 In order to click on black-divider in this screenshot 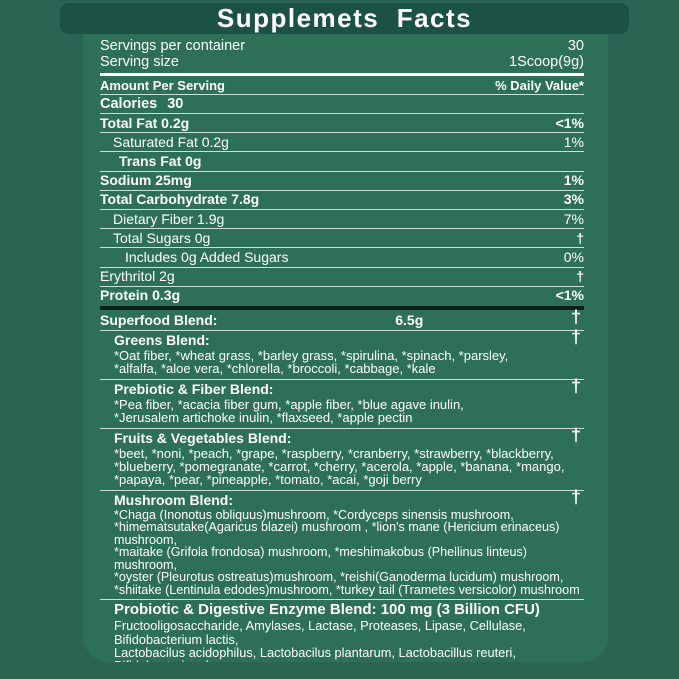, I will do `click(342, 308)`.